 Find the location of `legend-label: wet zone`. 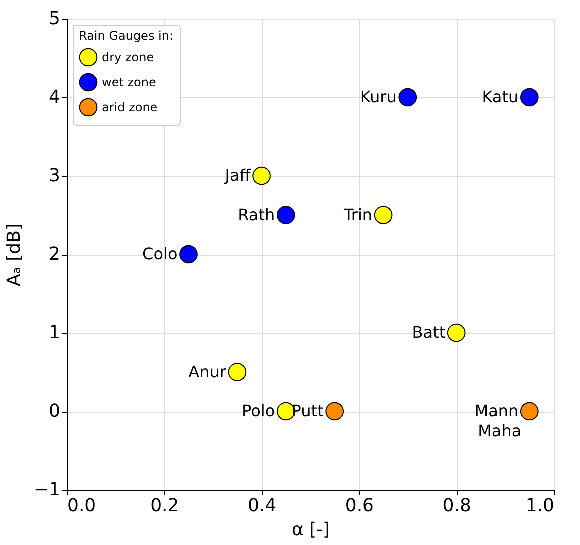

legend-label: wet zone is located at coordinates (129, 83).